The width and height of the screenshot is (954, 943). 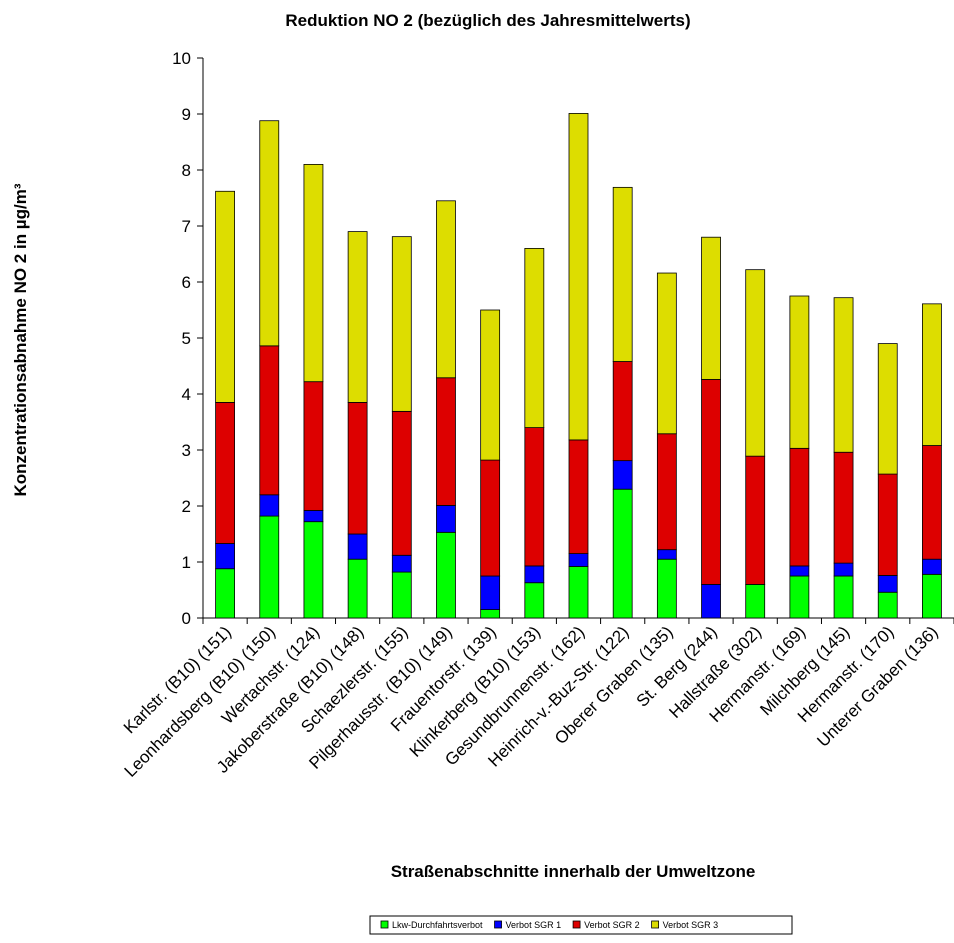 I want to click on legend-label: Verbot SGR 3, so click(x=691, y=925).